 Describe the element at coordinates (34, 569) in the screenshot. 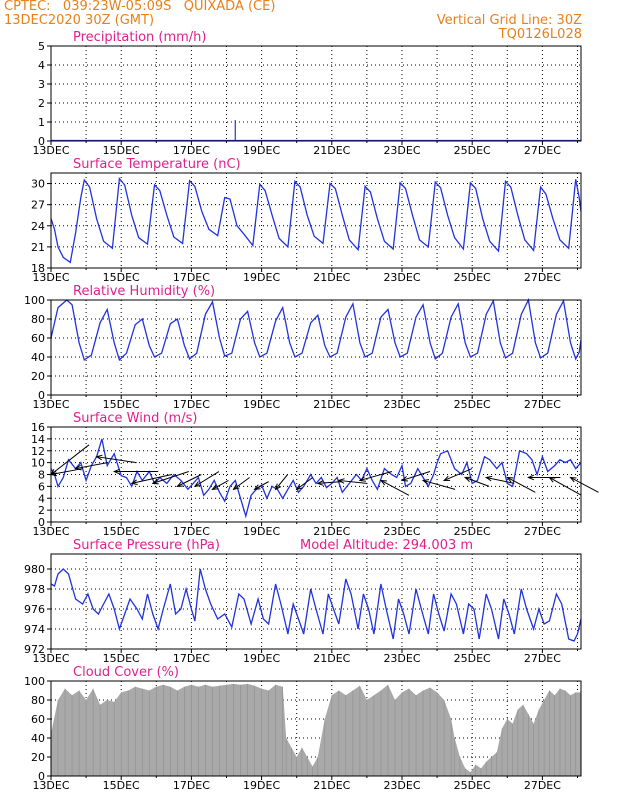

I see `y-tick-label: 980` at that location.